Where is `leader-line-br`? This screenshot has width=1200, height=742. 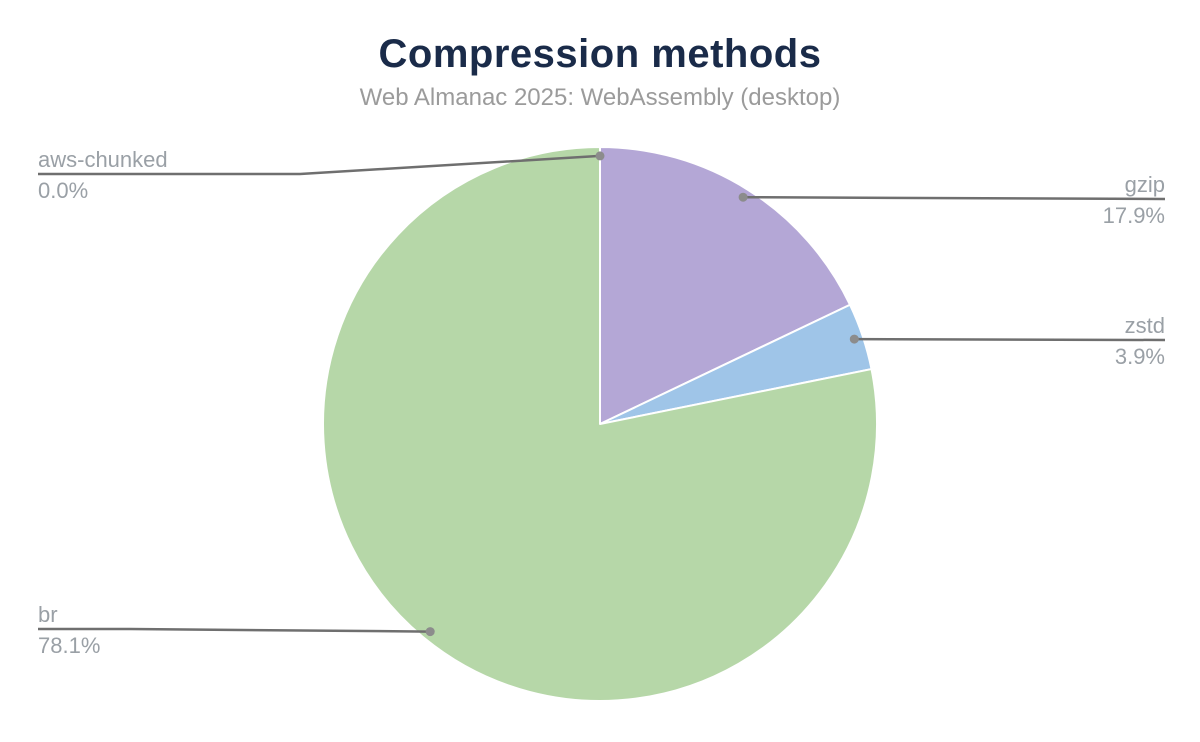
leader-line-br is located at coordinates (234, 630).